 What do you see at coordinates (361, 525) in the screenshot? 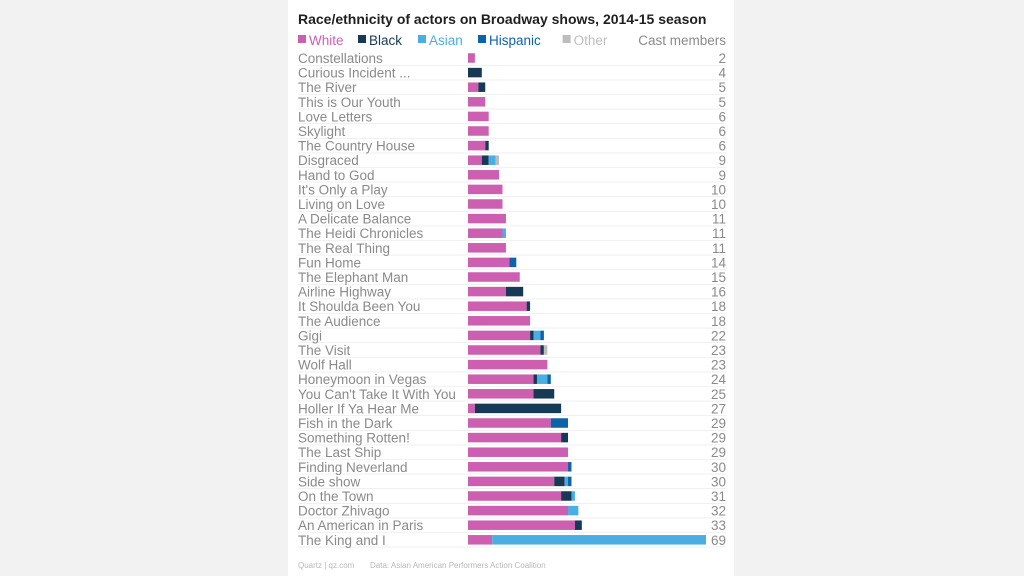
I see `category-label: An American in Paris` at bounding box center [361, 525].